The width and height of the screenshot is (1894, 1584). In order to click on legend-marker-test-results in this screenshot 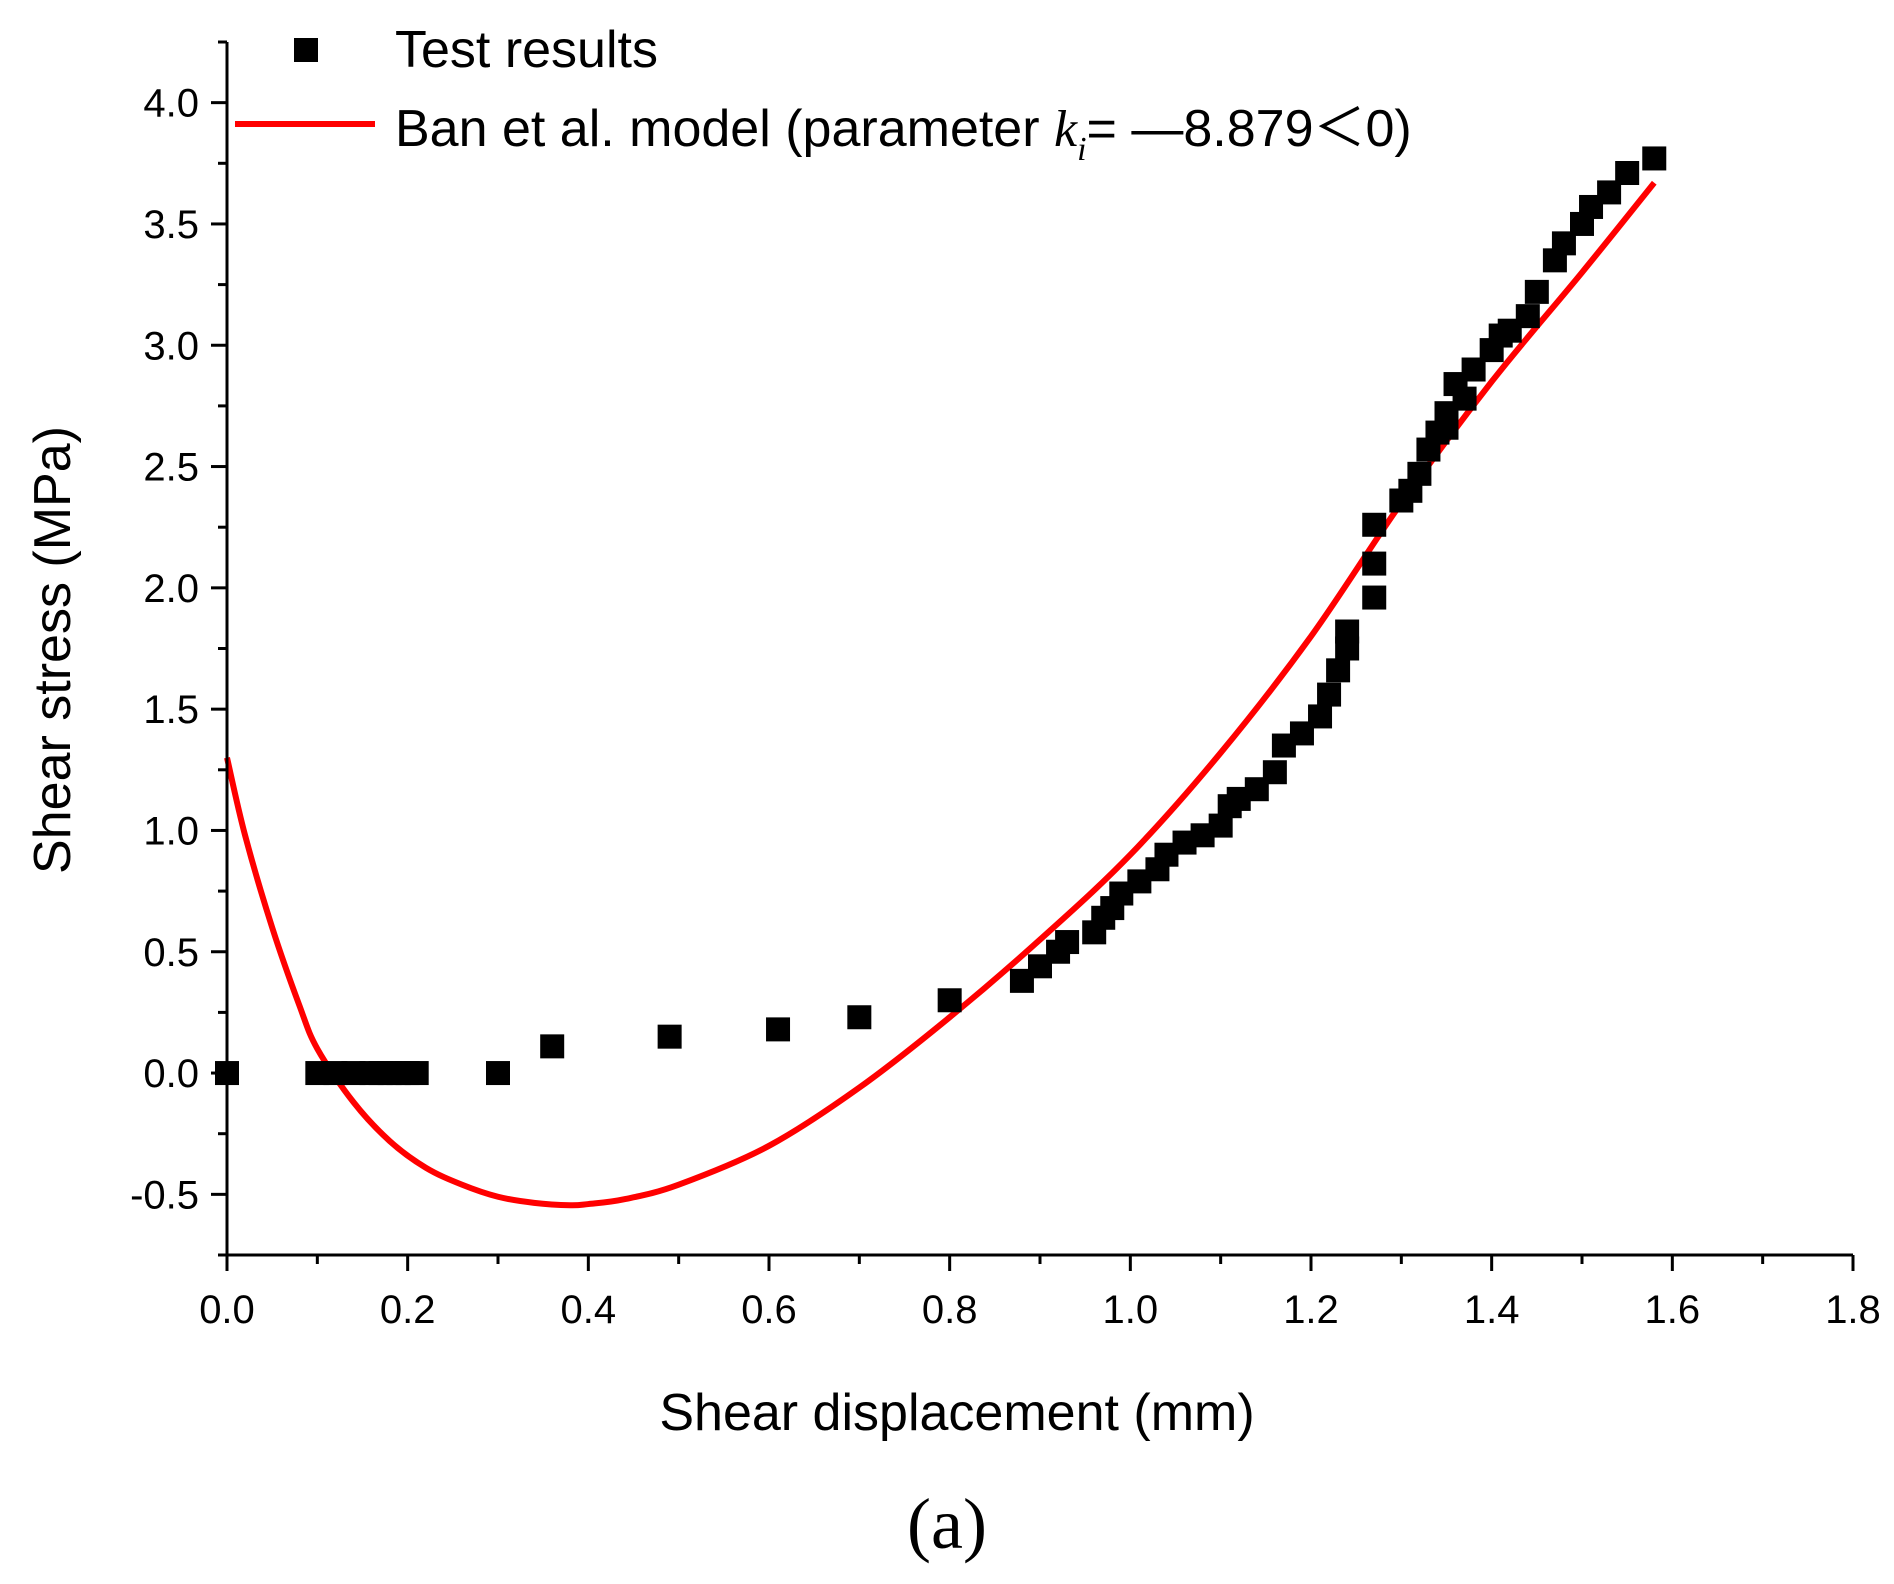, I will do `click(306, 50)`.